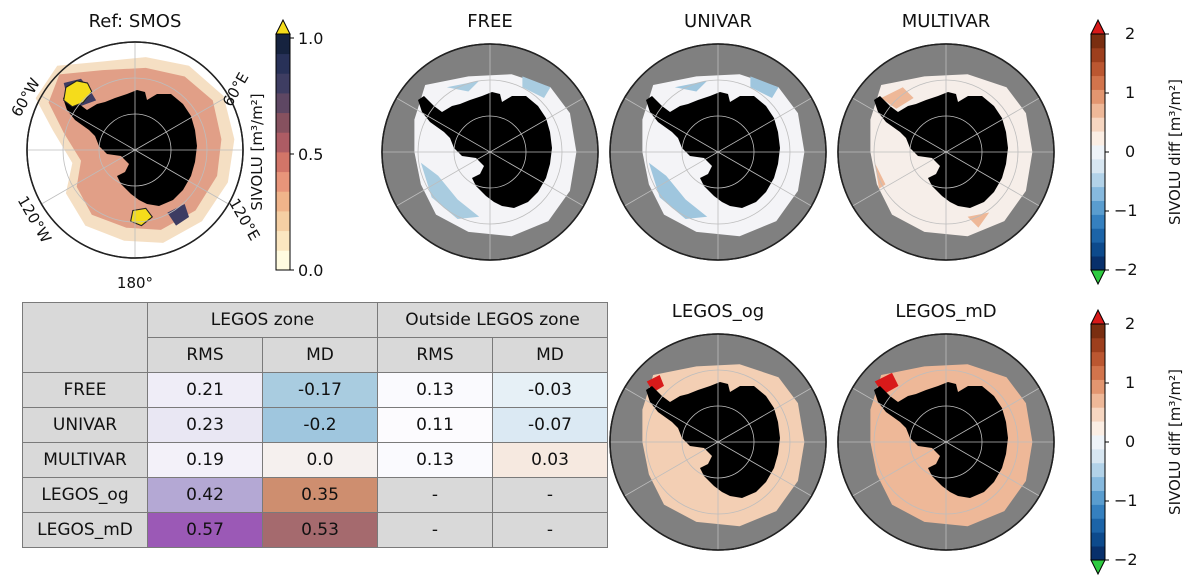 This screenshot has height=580, width=1192. What do you see at coordinates (945, 311) in the screenshot?
I see `panel-title-legos-md: LEGOS_mD` at bounding box center [945, 311].